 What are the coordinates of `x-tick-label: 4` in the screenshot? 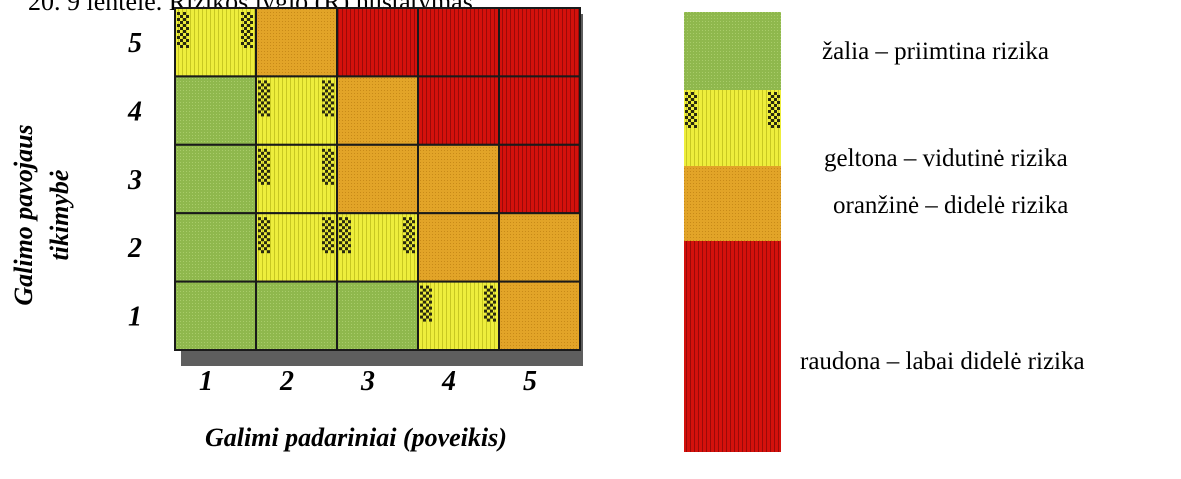 It's located at (448, 381).